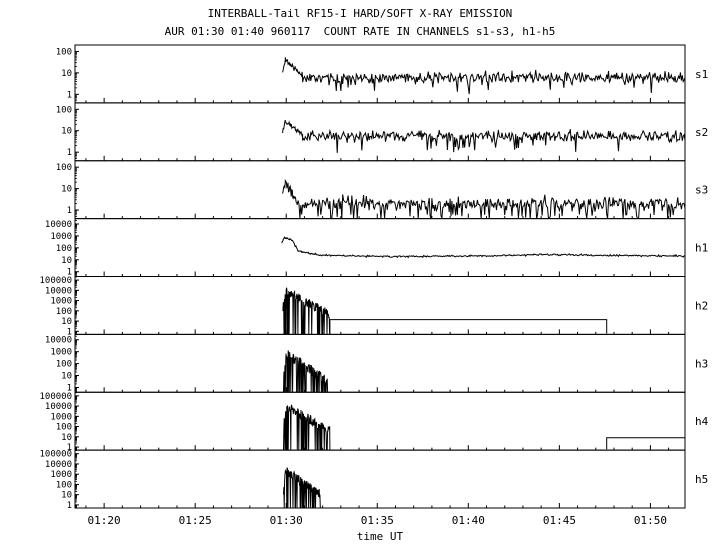 This screenshot has width=720, height=550. I want to click on series-h2, so click(445, 311).